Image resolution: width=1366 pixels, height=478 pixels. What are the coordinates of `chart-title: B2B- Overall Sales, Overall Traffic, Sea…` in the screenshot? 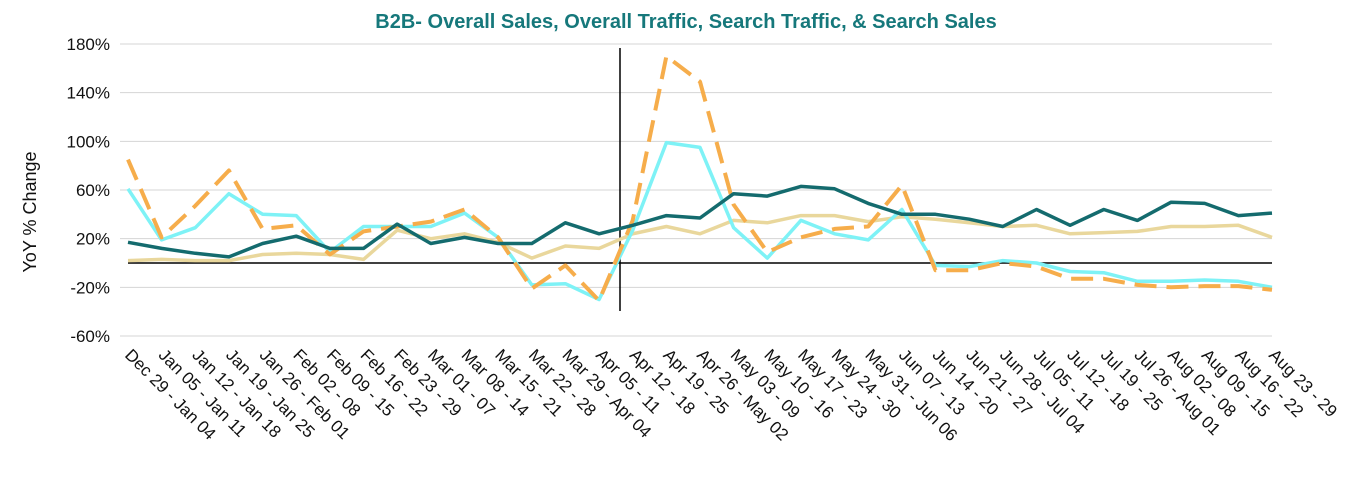 It's located at (685, 22).